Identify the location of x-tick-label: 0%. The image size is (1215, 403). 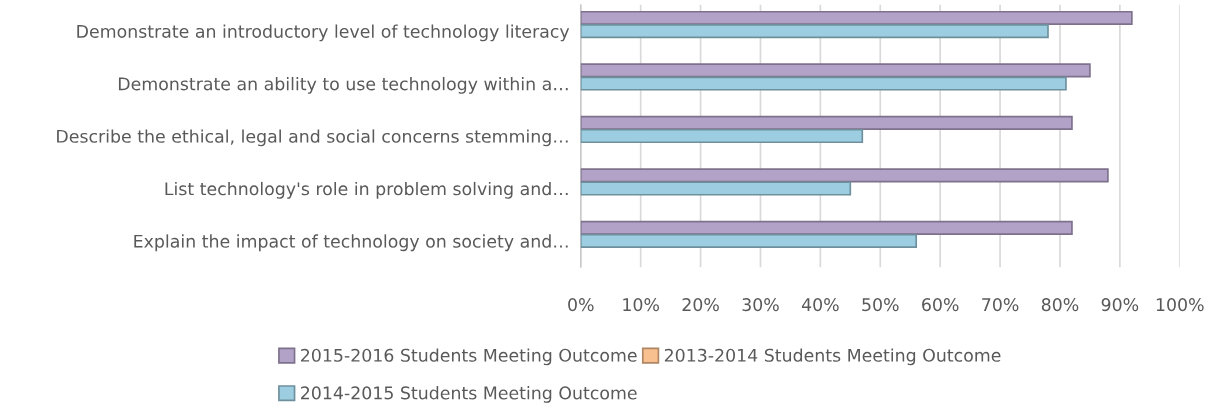
(581, 305).